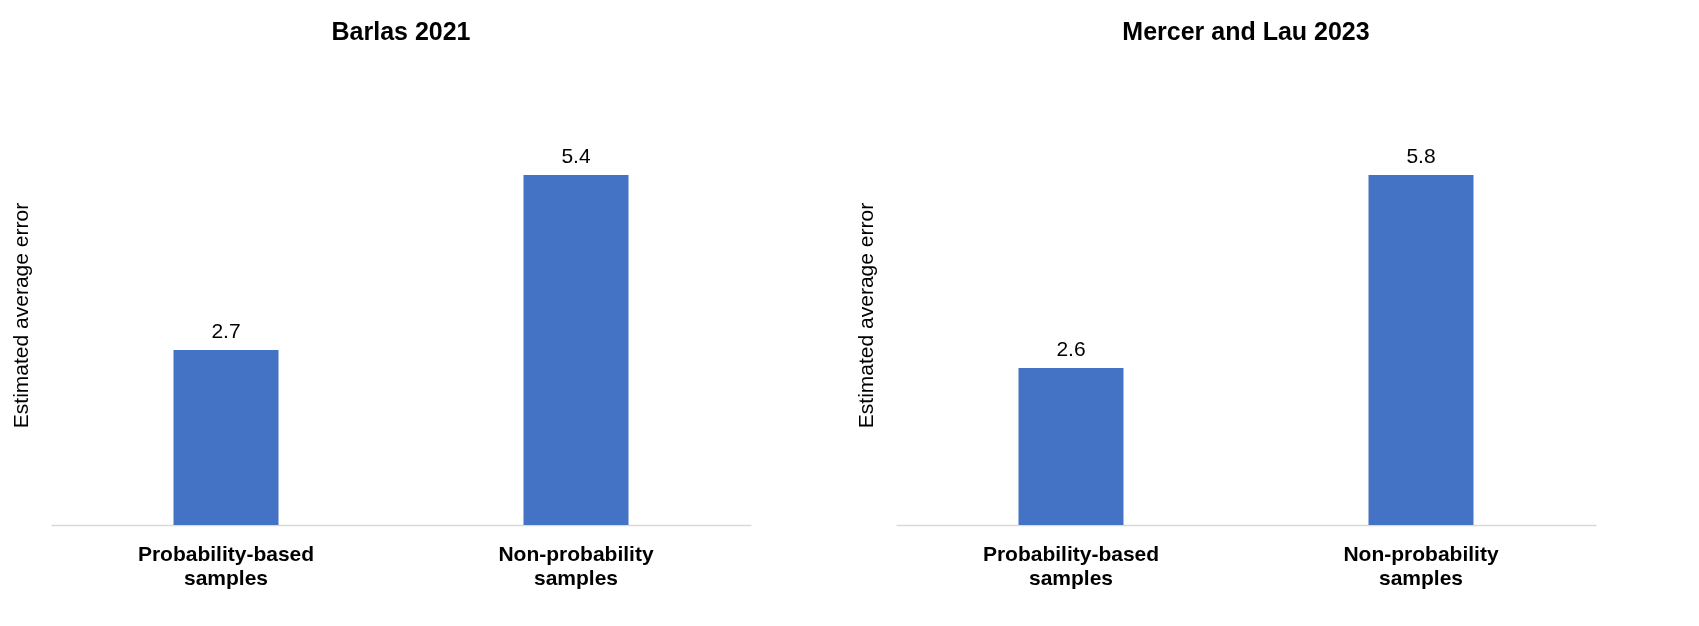  Describe the element at coordinates (401, 31) in the screenshot. I see `chart-title: Barlas 2021` at that location.